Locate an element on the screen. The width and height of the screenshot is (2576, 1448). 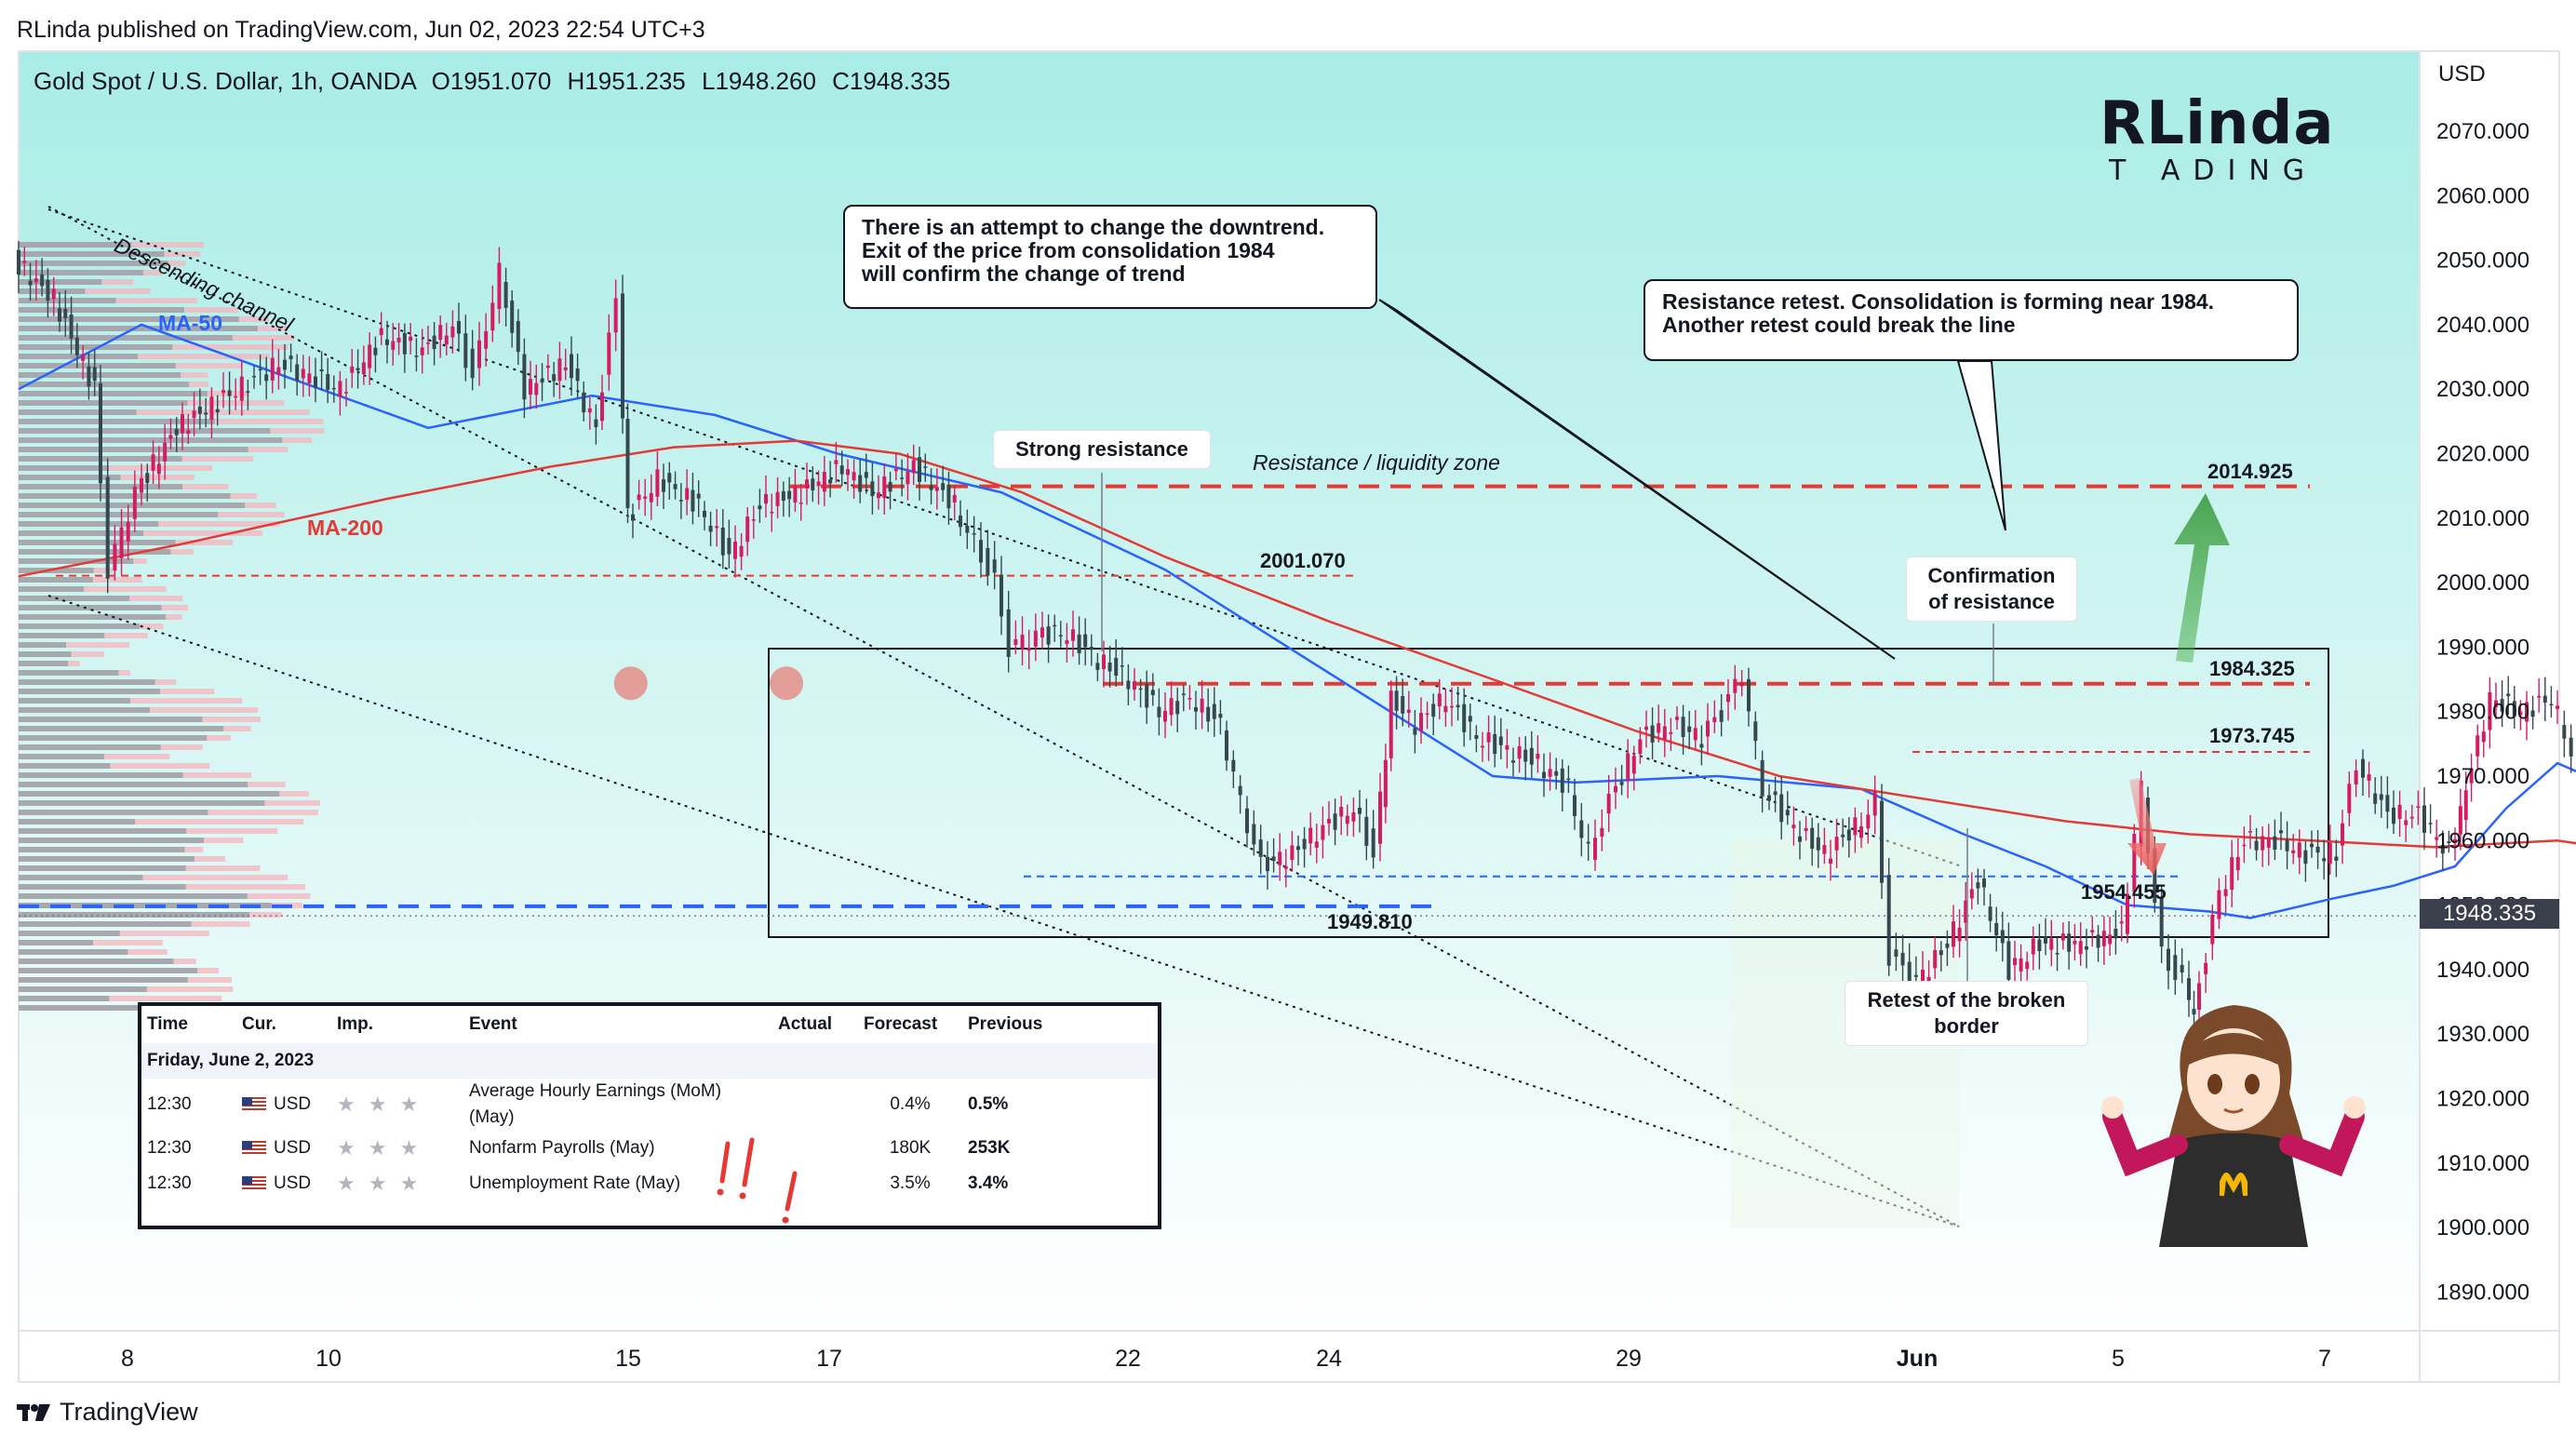
tradingview-footer: TradingView is located at coordinates (107, 1412).